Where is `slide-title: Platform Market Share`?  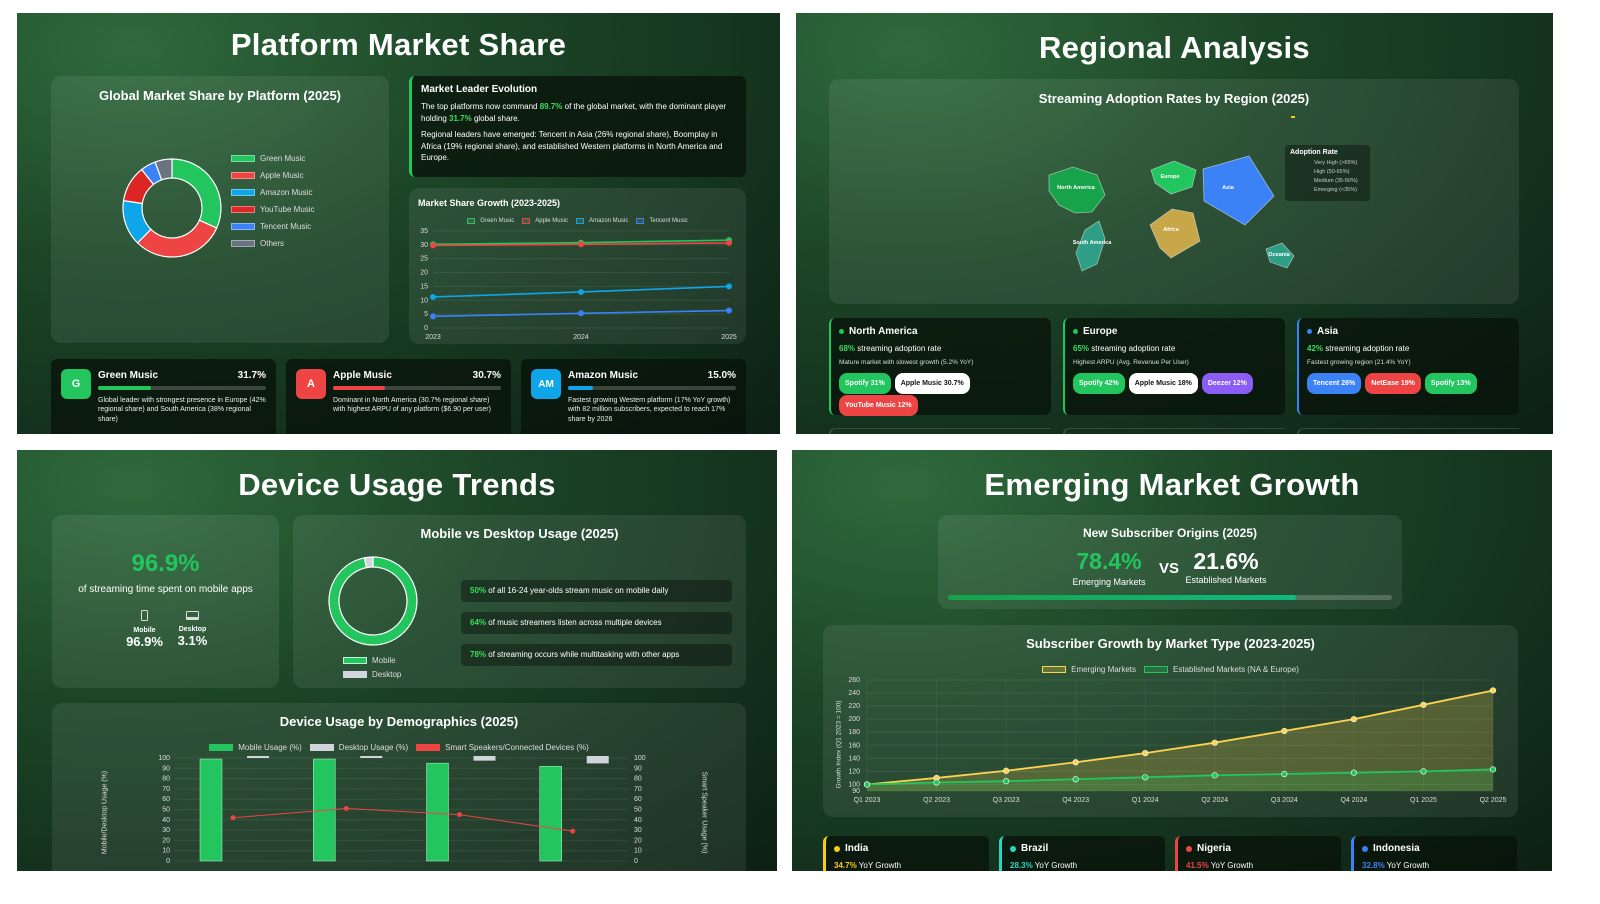
slide-title: Platform Market Share is located at coordinates (398, 44).